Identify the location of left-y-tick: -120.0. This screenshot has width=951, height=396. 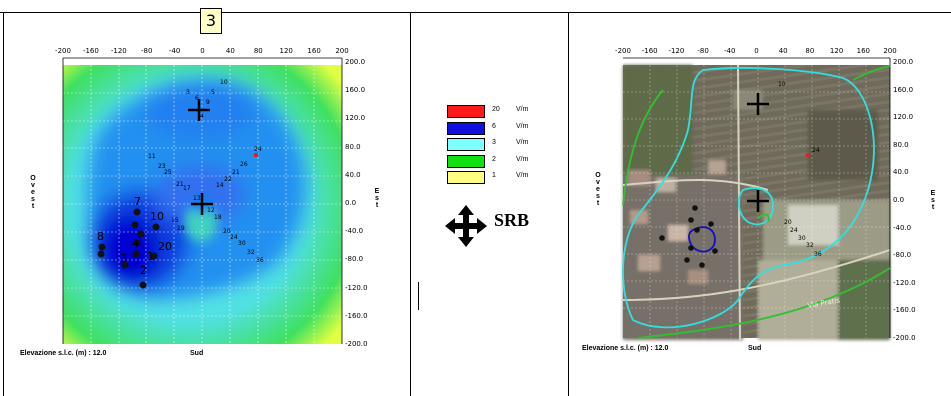
(356, 287).